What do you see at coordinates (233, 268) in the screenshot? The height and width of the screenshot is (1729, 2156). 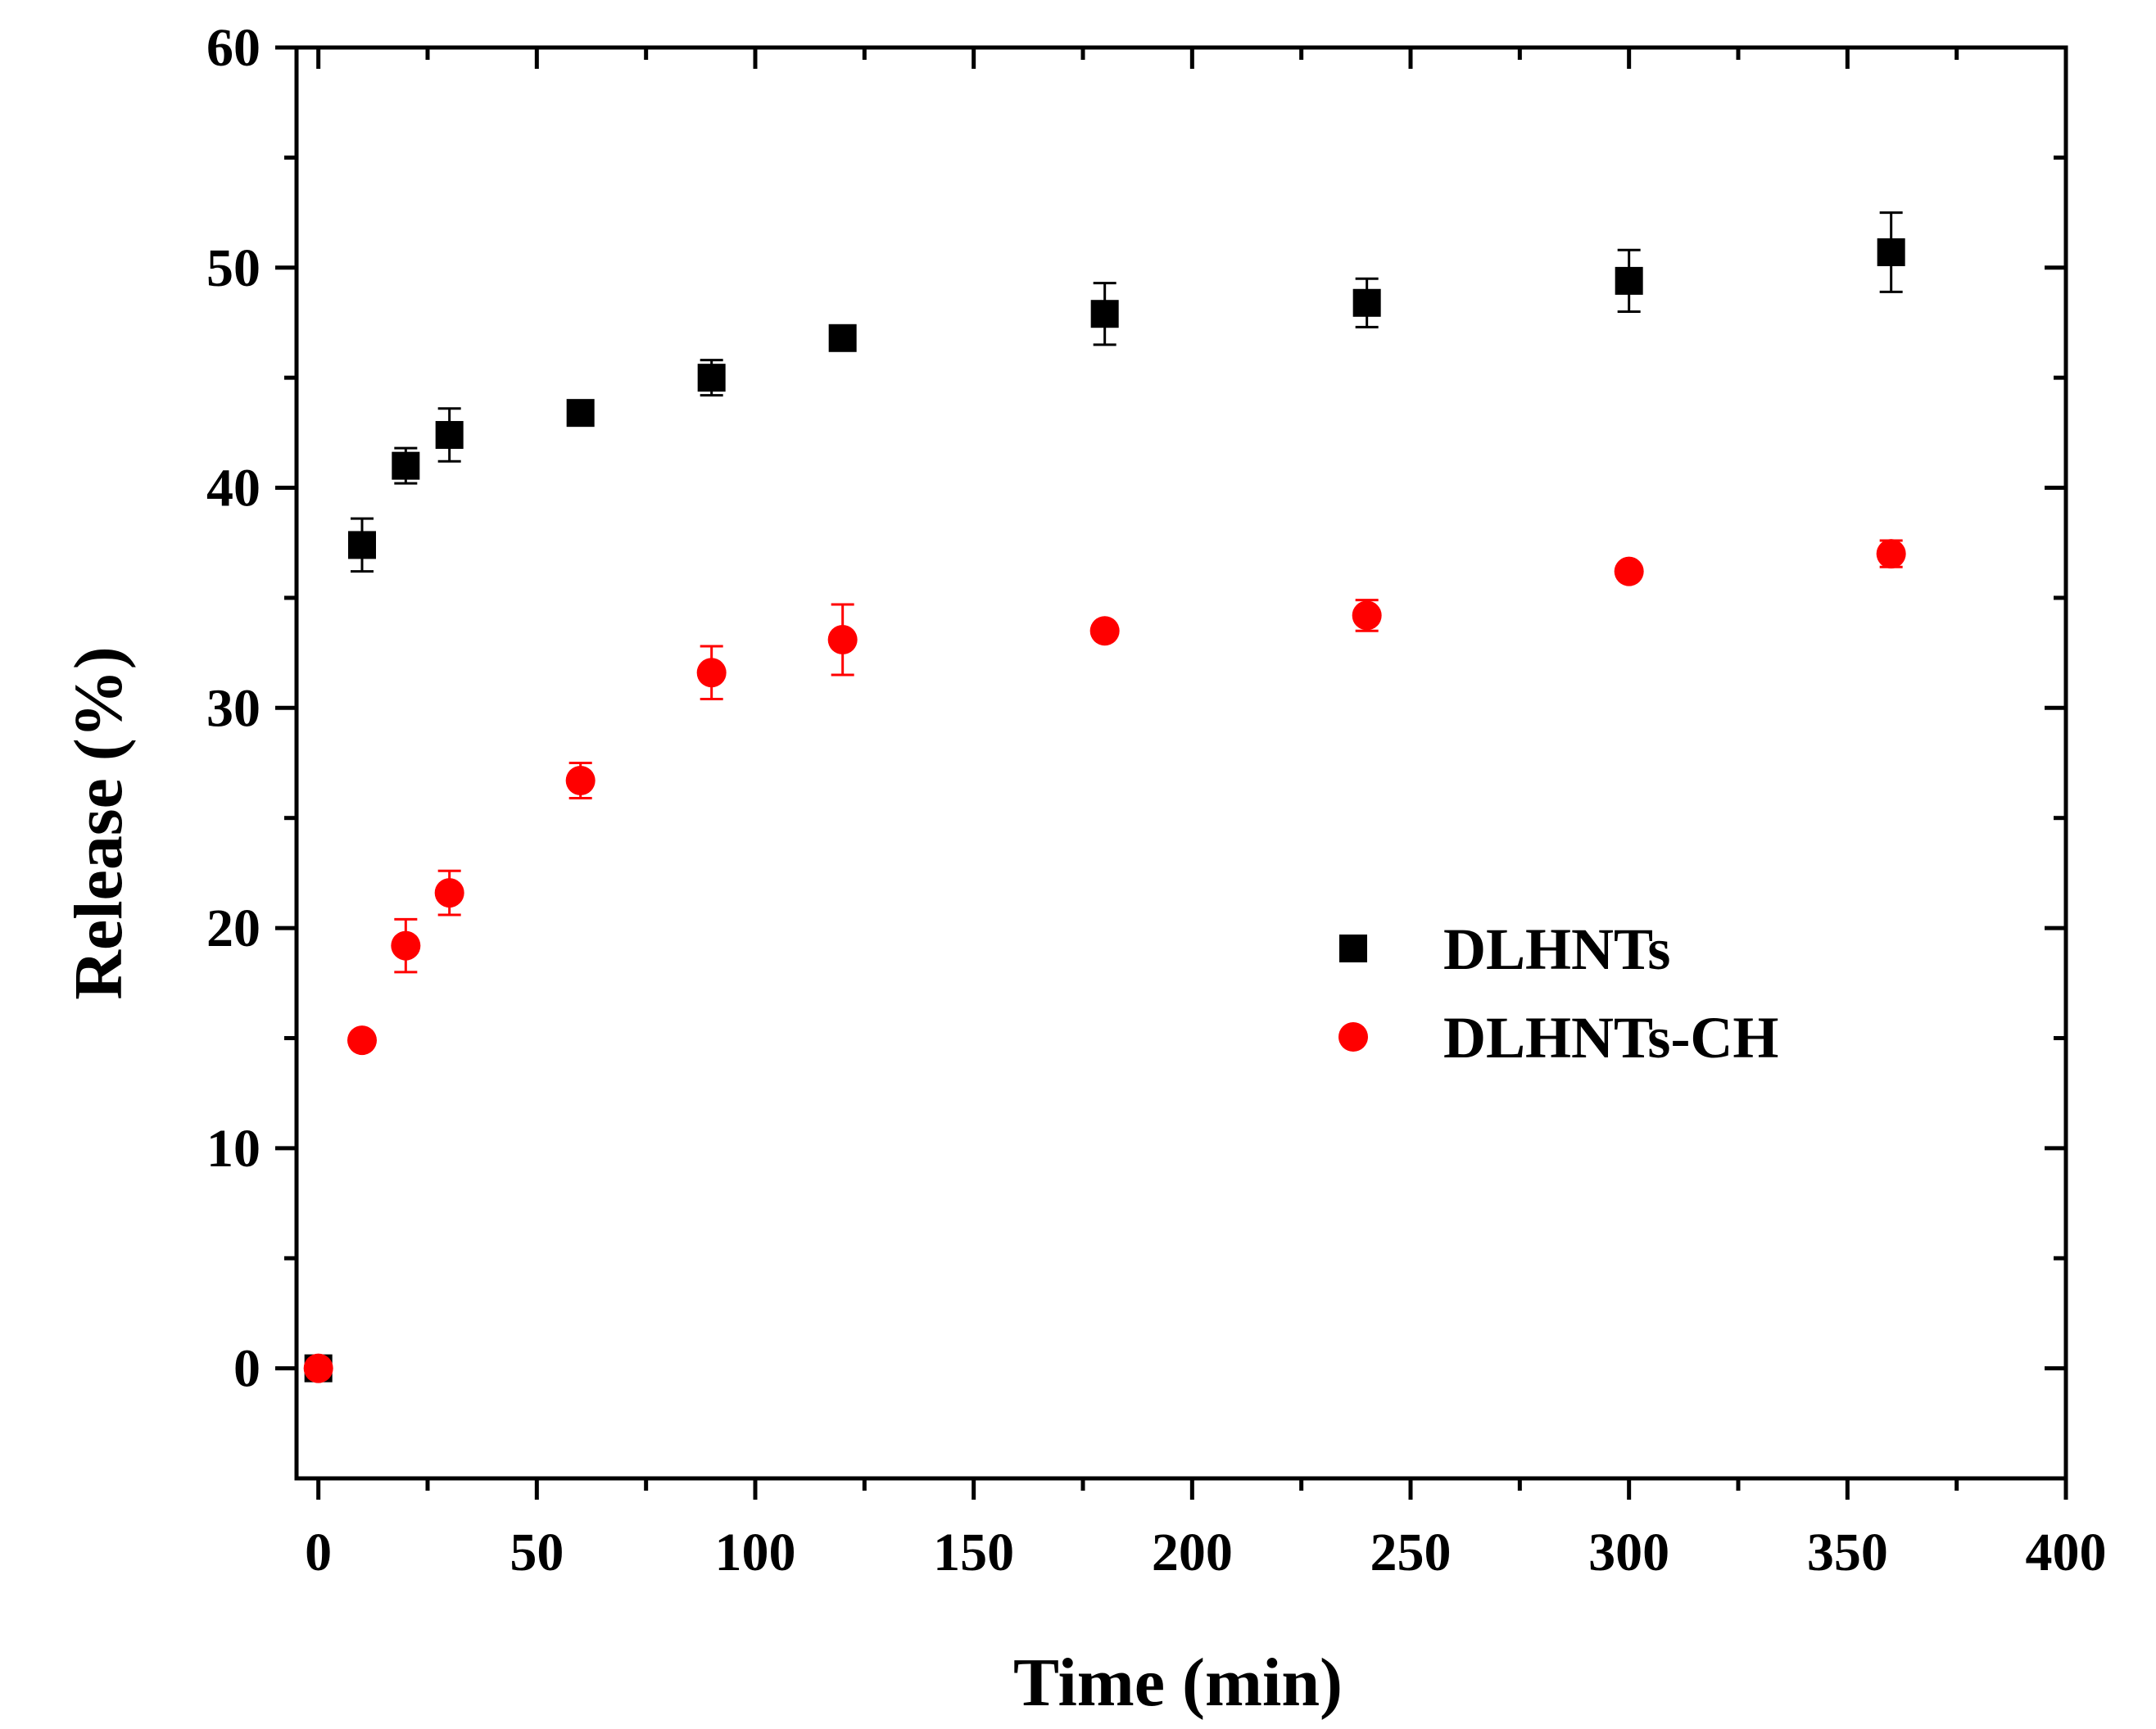 I see `y-tick-label: 50` at bounding box center [233, 268].